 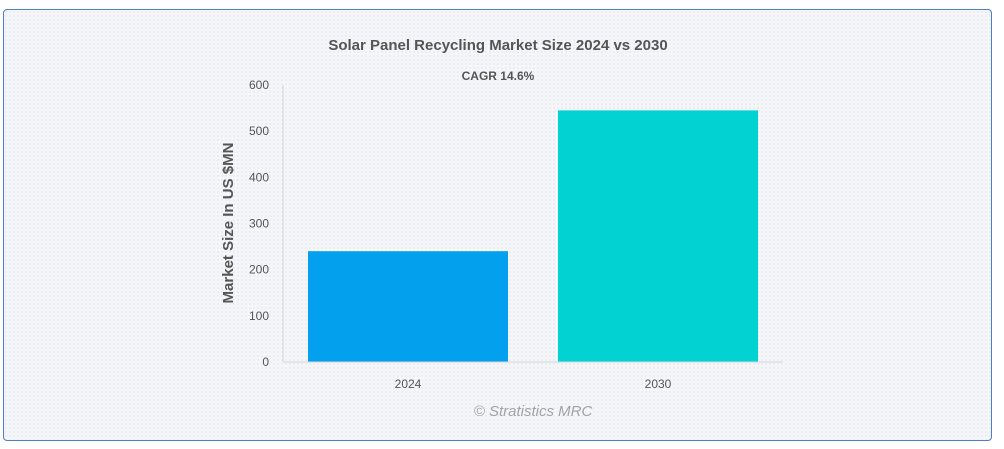 I want to click on x-axis-ticks: 2024 2030, so click(x=533, y=384).